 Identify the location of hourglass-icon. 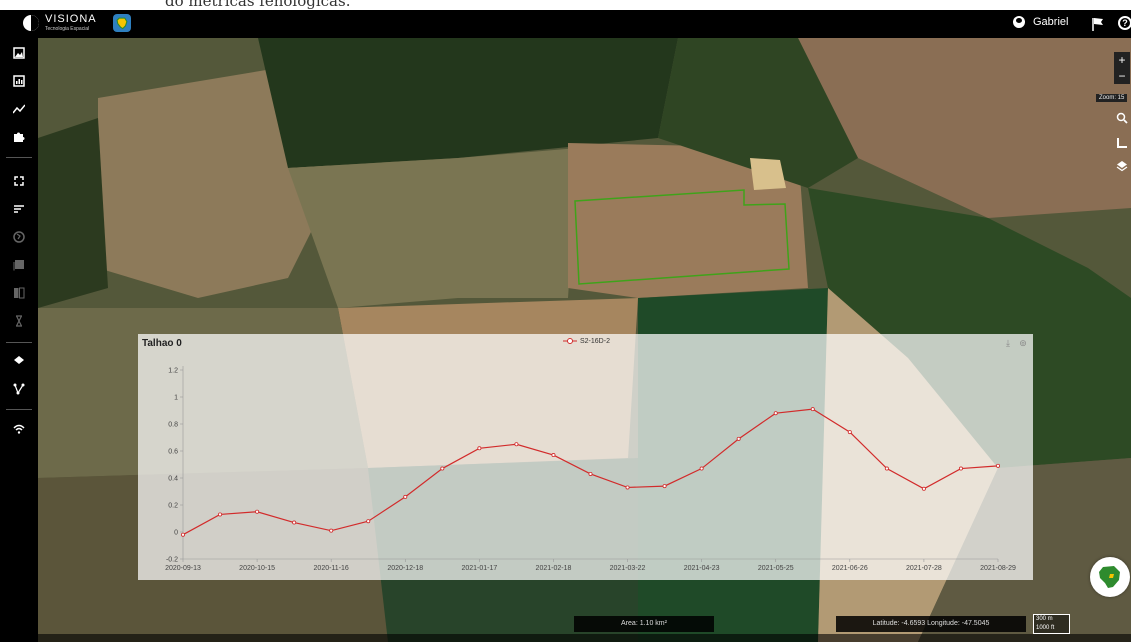
(19, 321).